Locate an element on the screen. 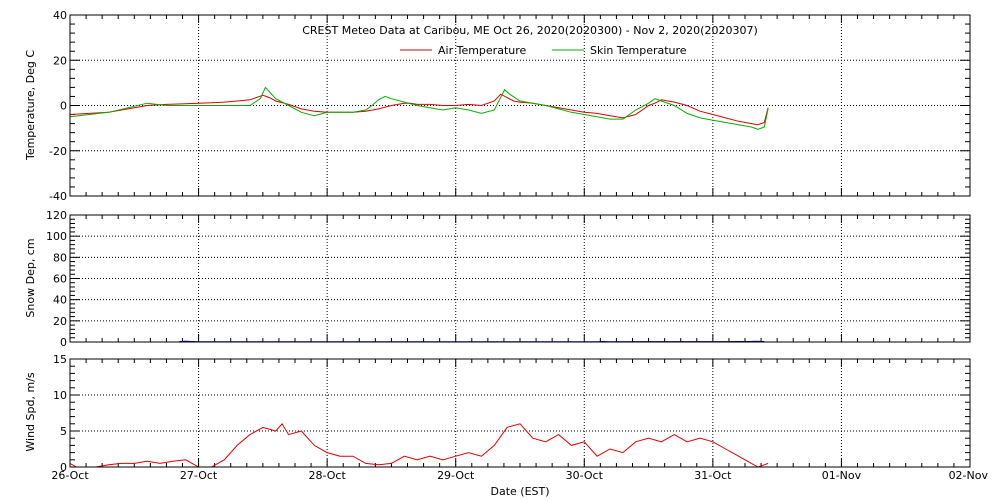 The height and width of the screenshot is (500, 1000). snow-ytick-label: 120 is located at coordinates (56, 215).